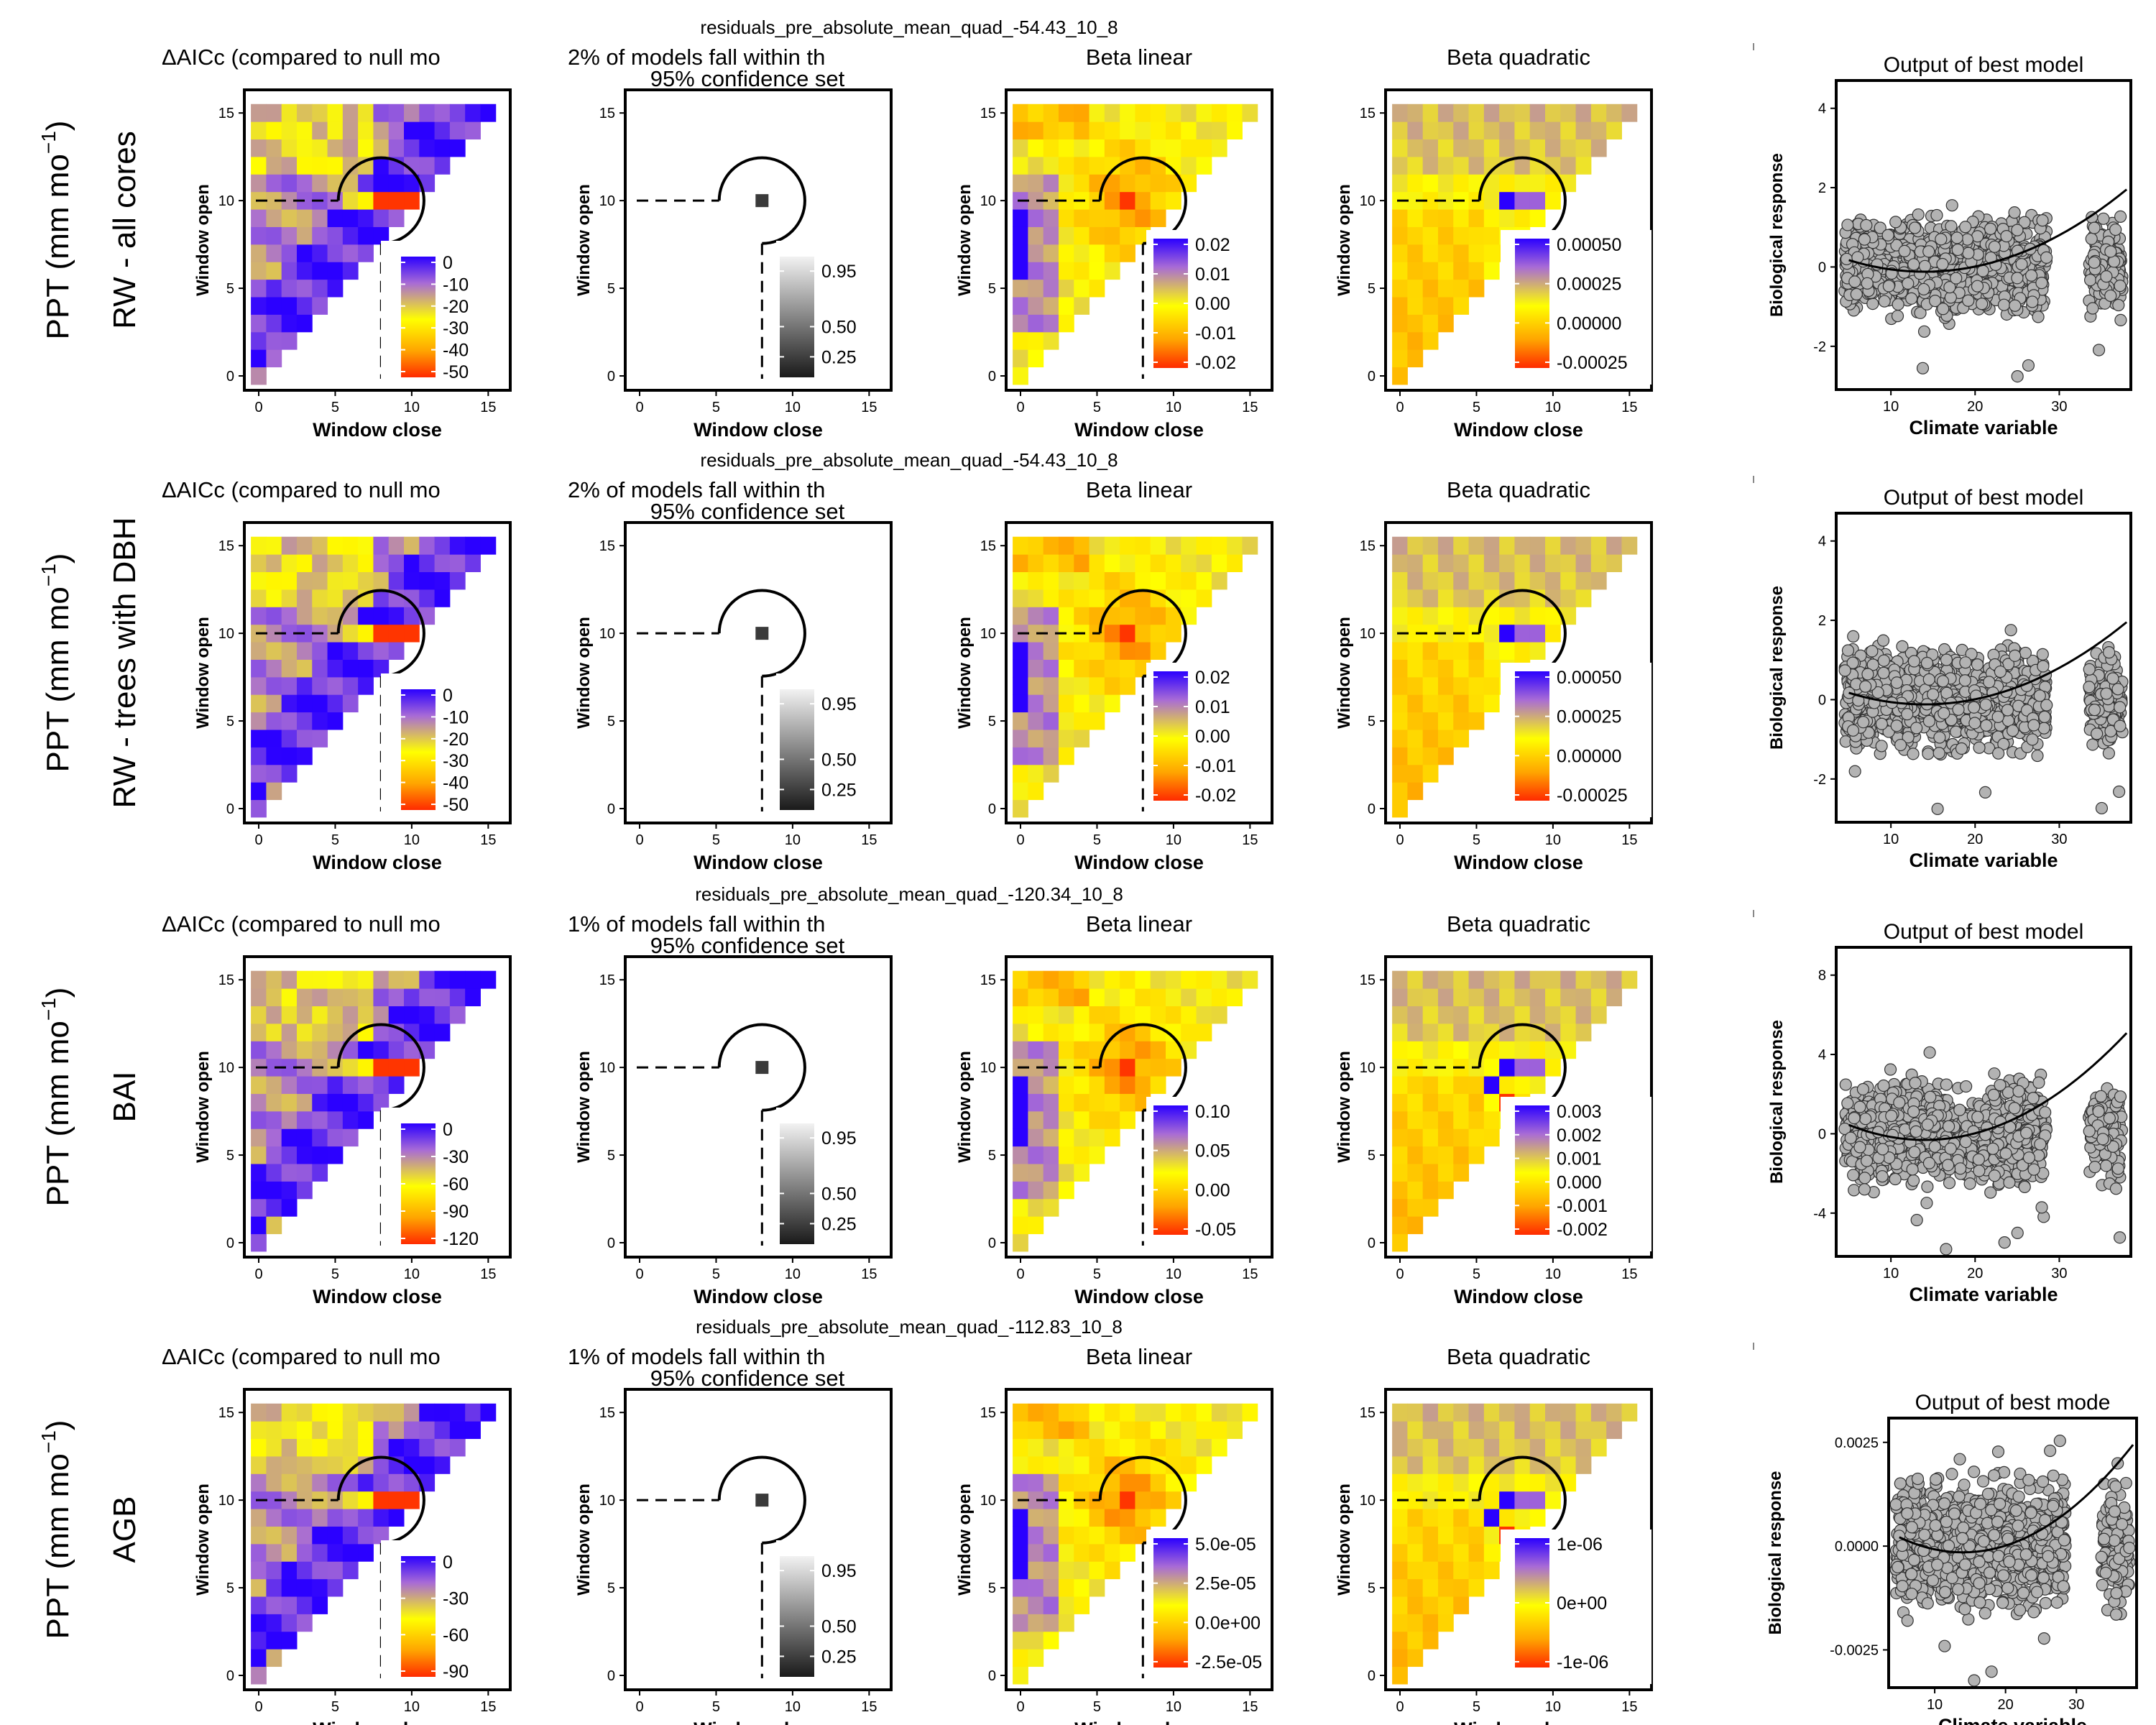 The height and width of the screenshot is (1725, 2156). What do you see at coordinates (1212, 707) in the screenshot?
I see `legend-tick-label: 0.01` at bounding box center [1212, 707].